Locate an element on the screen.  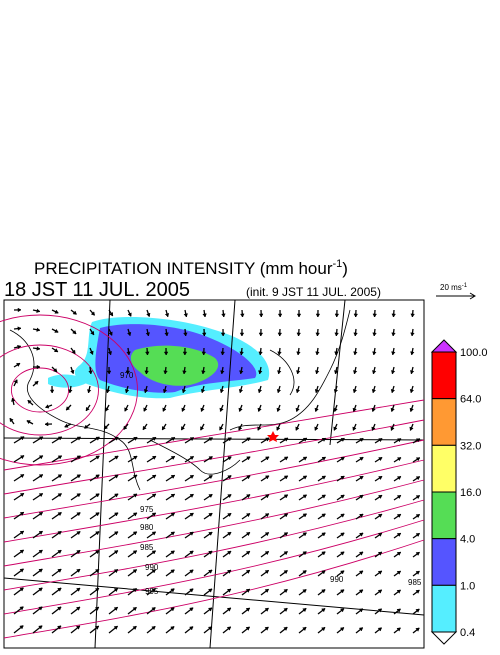
contour-label: 970 is located at coordinates (127, 375).